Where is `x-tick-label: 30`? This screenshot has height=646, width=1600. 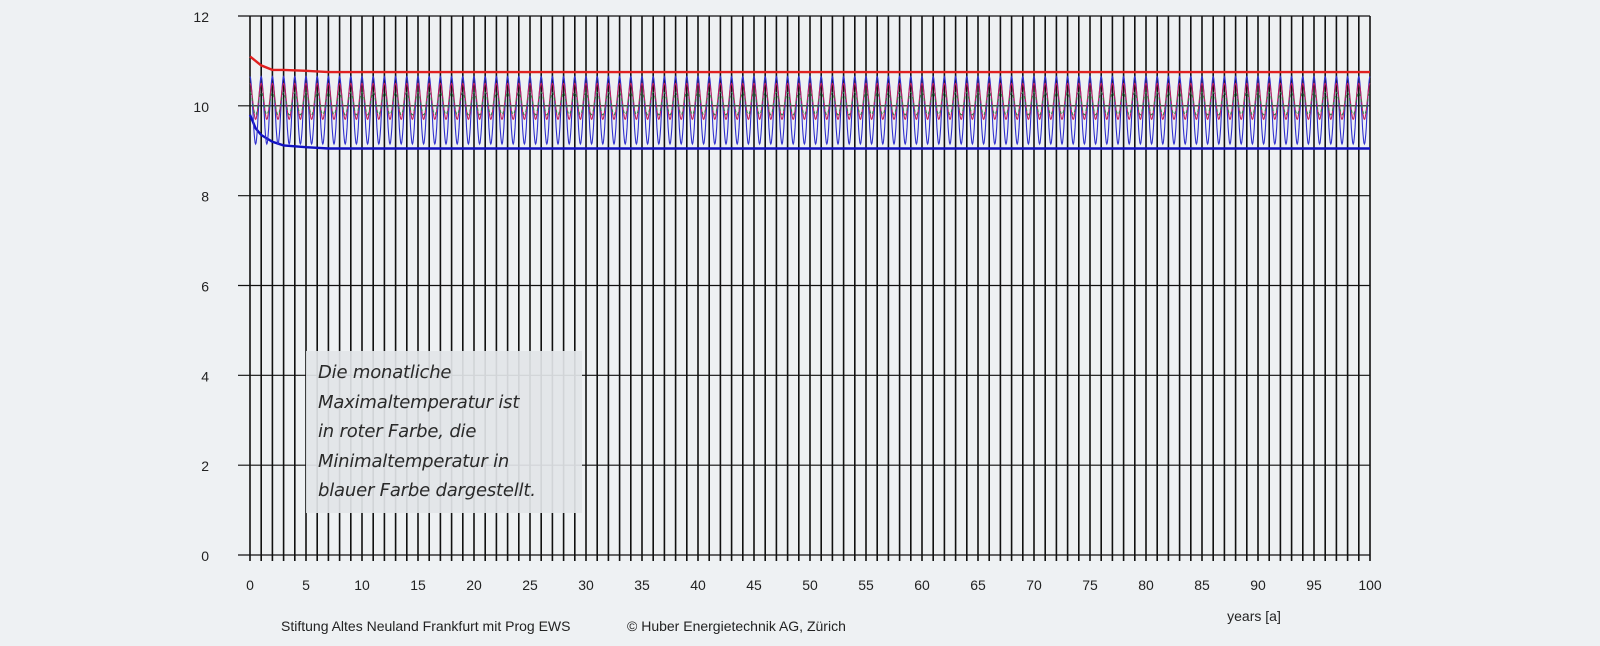 x-tick-label: 30 is located at coordinates (586, 585).